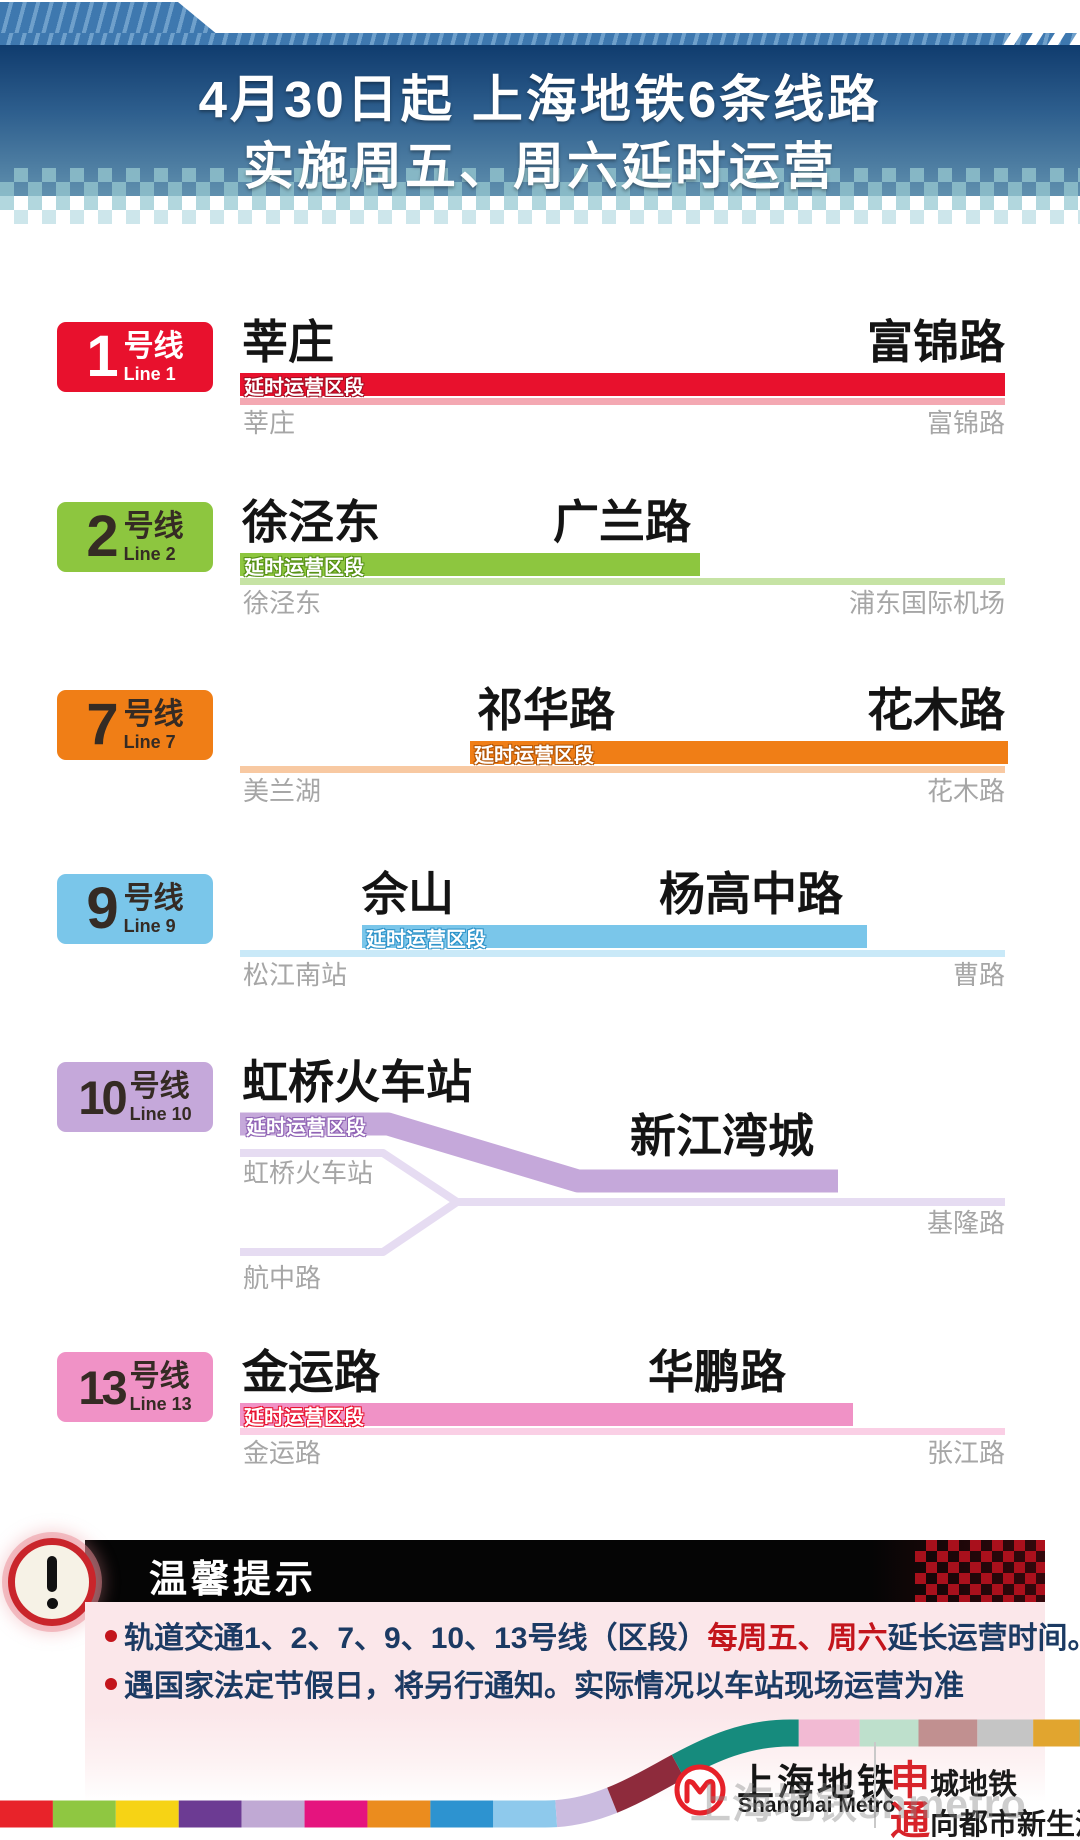  I want to click on line-13-badge: 13 号线 Line 13, so click(135, 1387).